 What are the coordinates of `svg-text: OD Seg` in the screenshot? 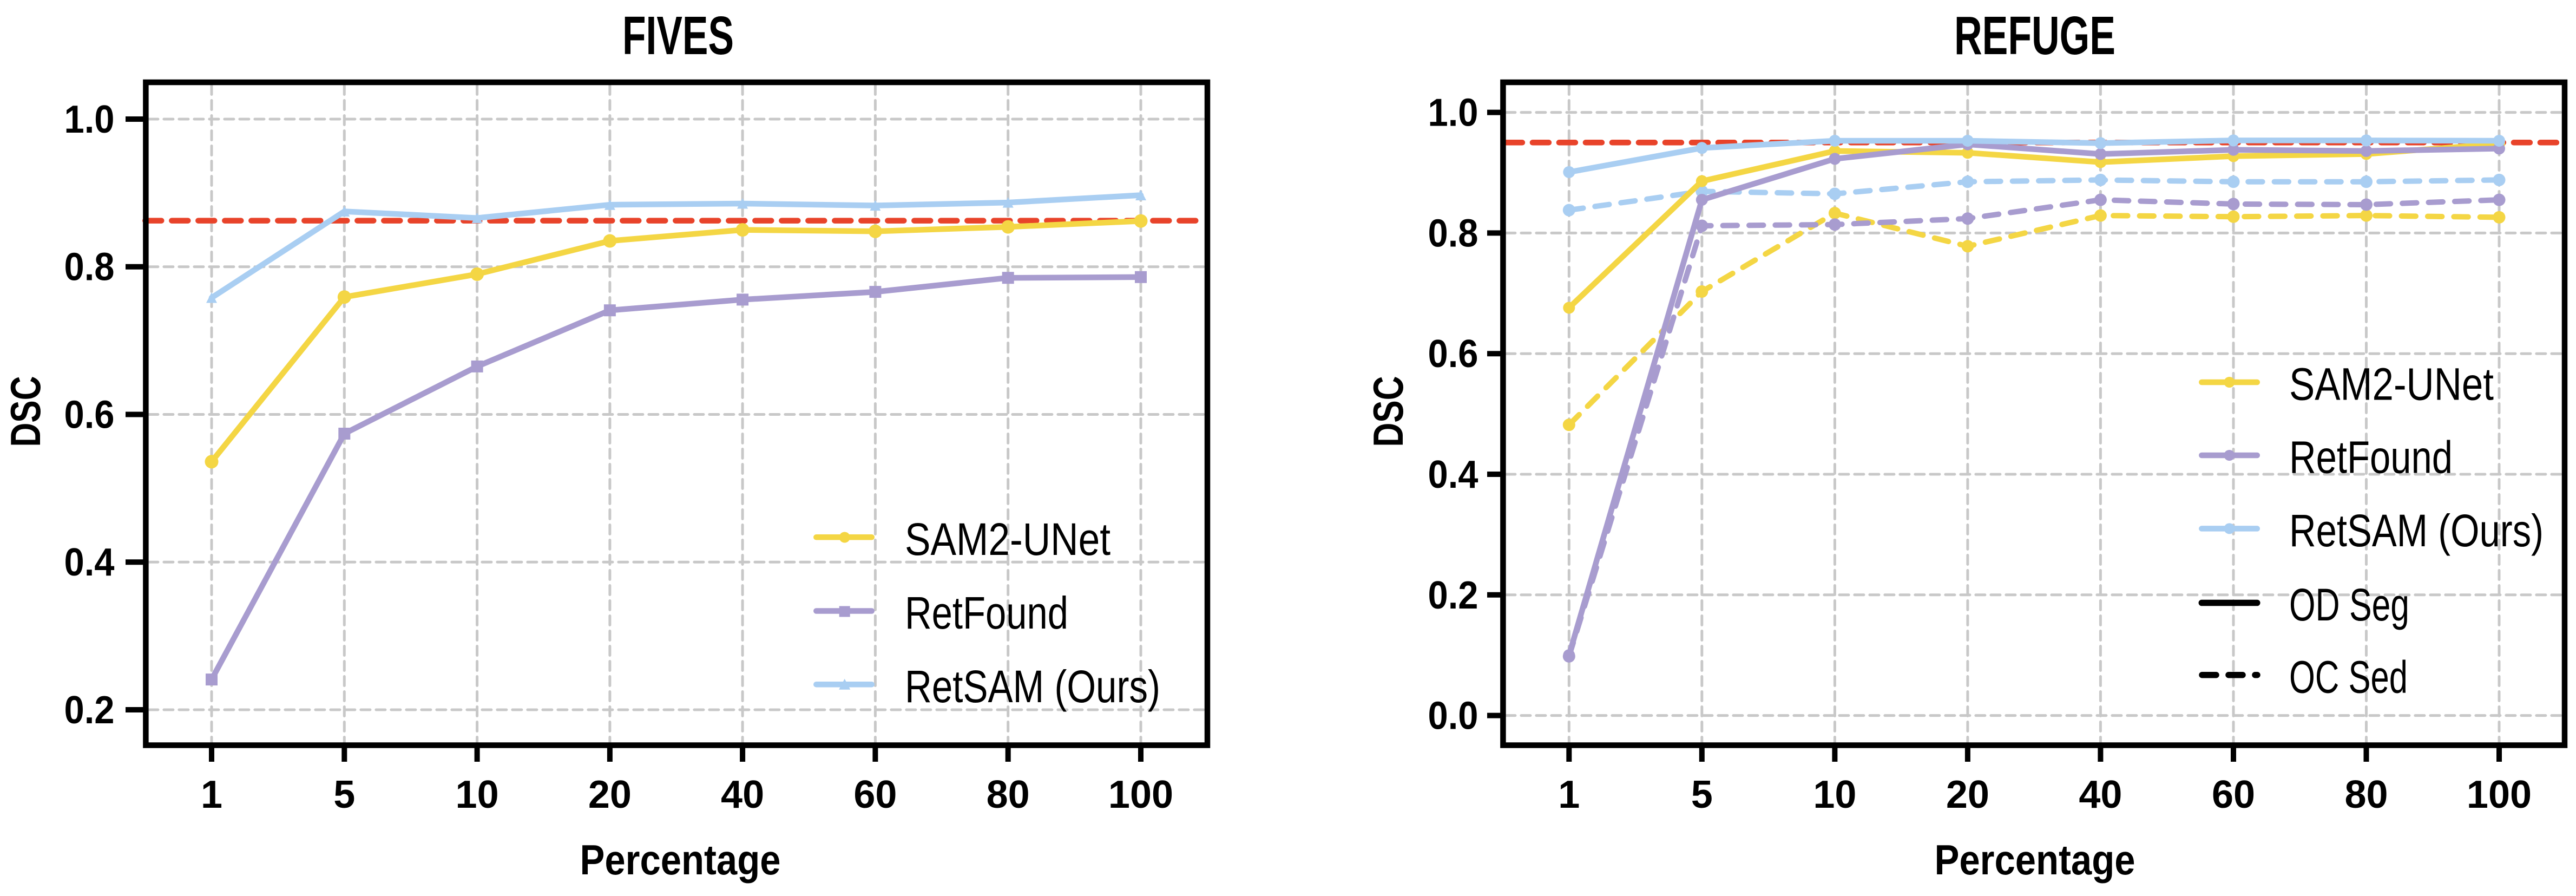 It's located at (2349, 604).